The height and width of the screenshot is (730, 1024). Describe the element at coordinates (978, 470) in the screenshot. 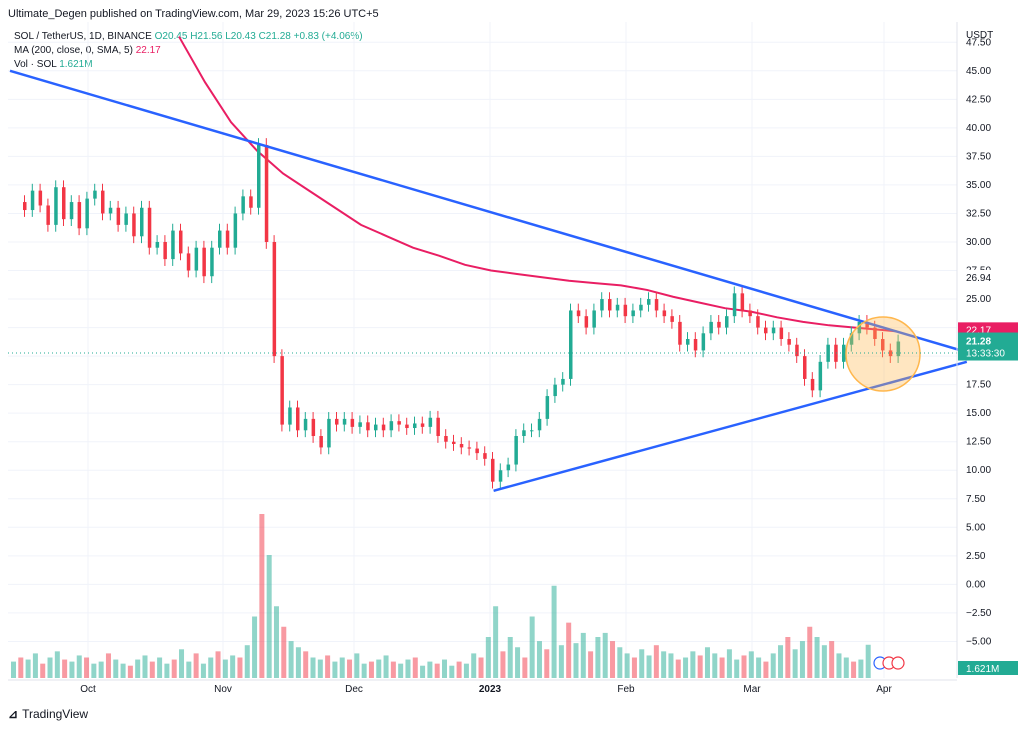

I see `price-tick-label: 10.00` at that location.